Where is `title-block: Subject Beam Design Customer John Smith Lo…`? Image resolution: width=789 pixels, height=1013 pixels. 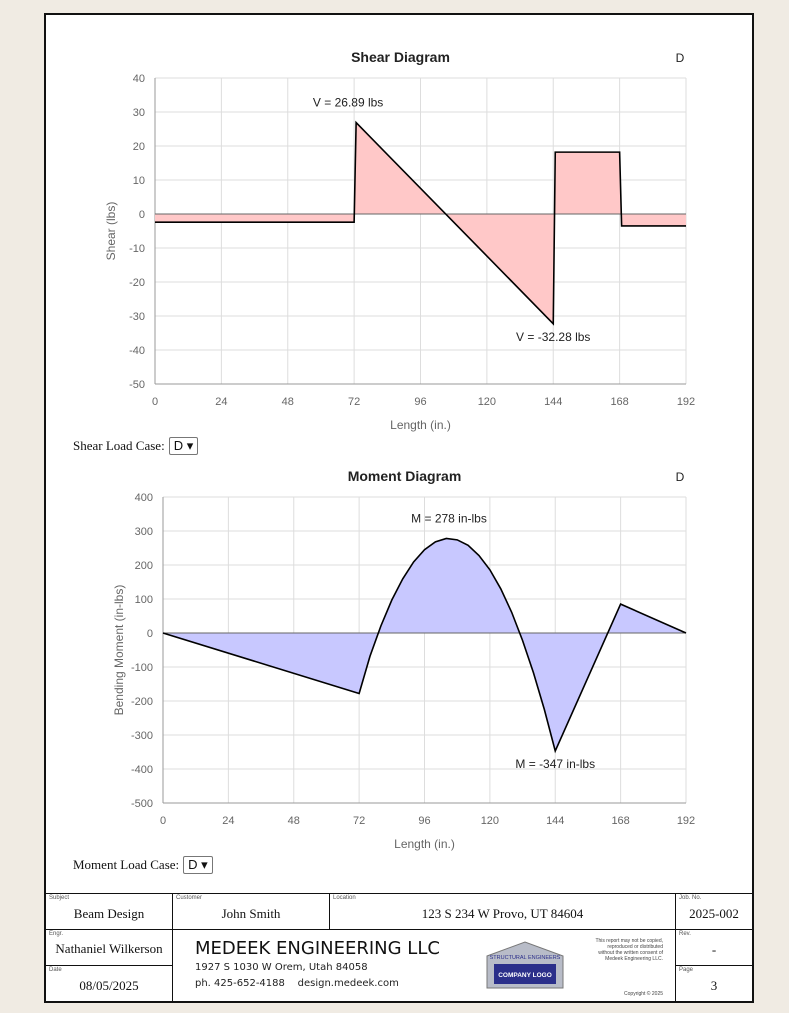
title-block: Subject Beam Design Customer John Smith Lo… is located at coordinates (399, 947).